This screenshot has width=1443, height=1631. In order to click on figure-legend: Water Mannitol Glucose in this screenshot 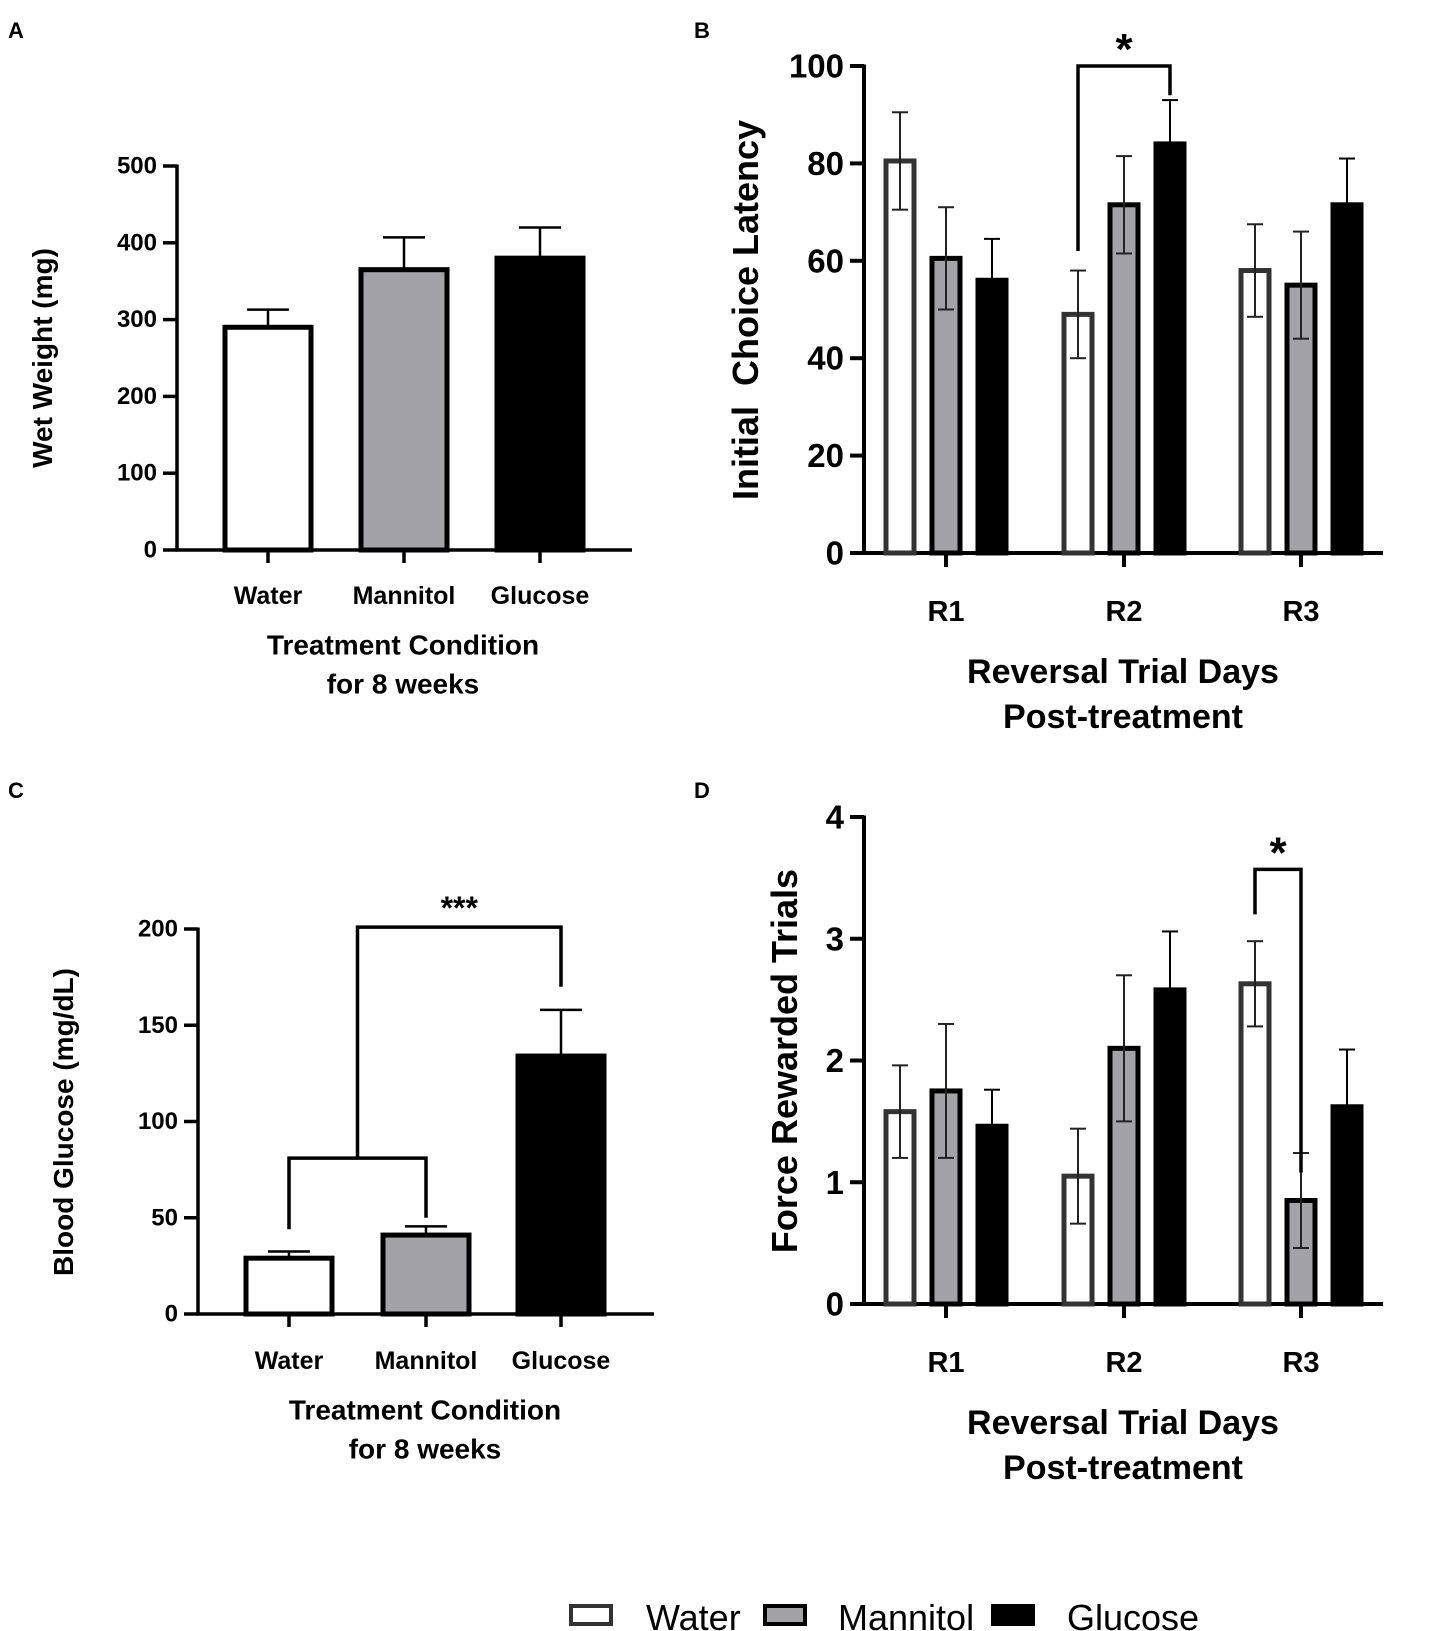, I will do `click(884, 1614)`.